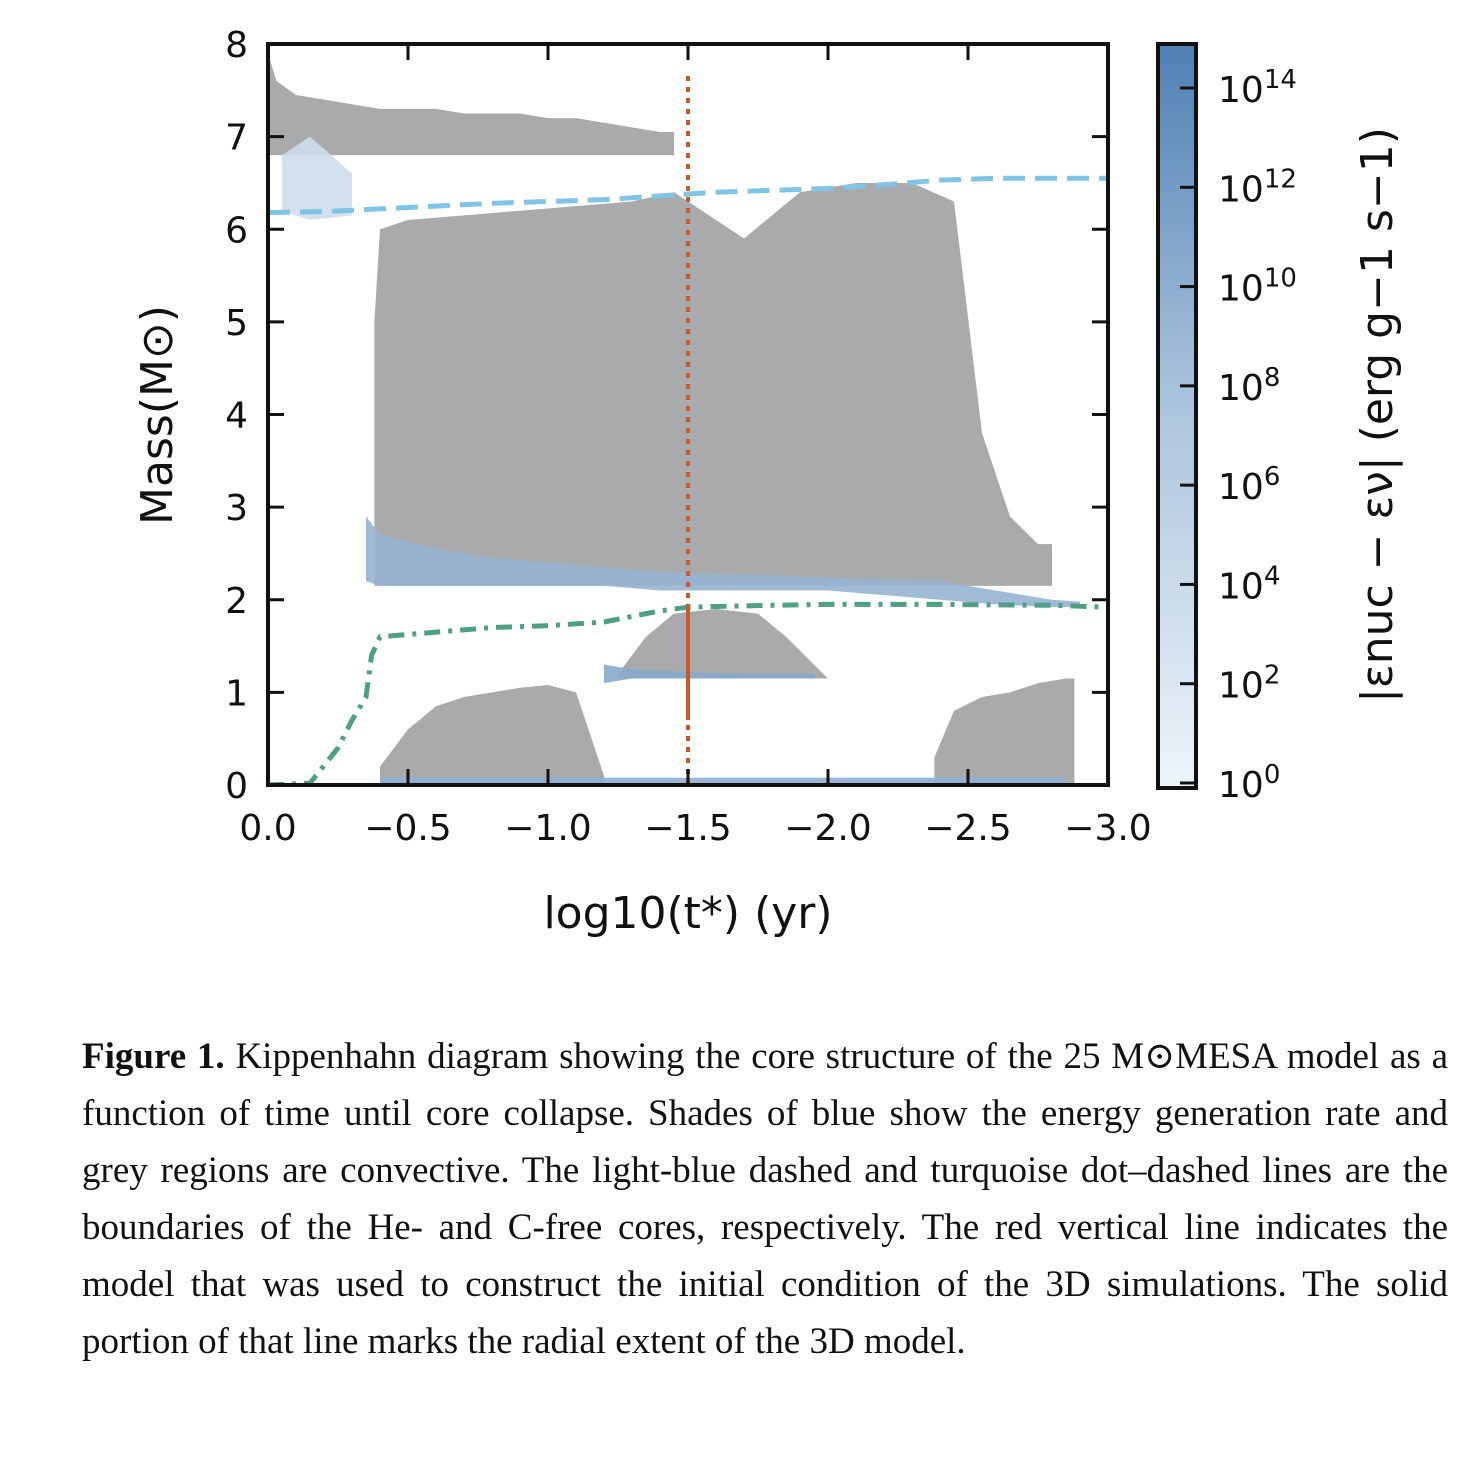  Describe the element at coordinates (236, 45) in the screenshot. I see `y-tick-label: 8` at that location.